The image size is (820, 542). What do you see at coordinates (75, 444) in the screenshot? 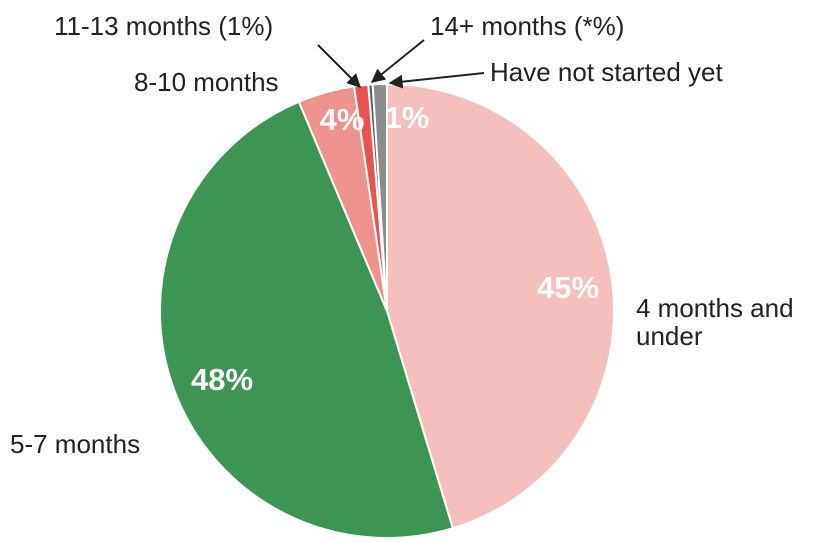
I see `category-label: 5-7 months` at bounding box center [75, 444].